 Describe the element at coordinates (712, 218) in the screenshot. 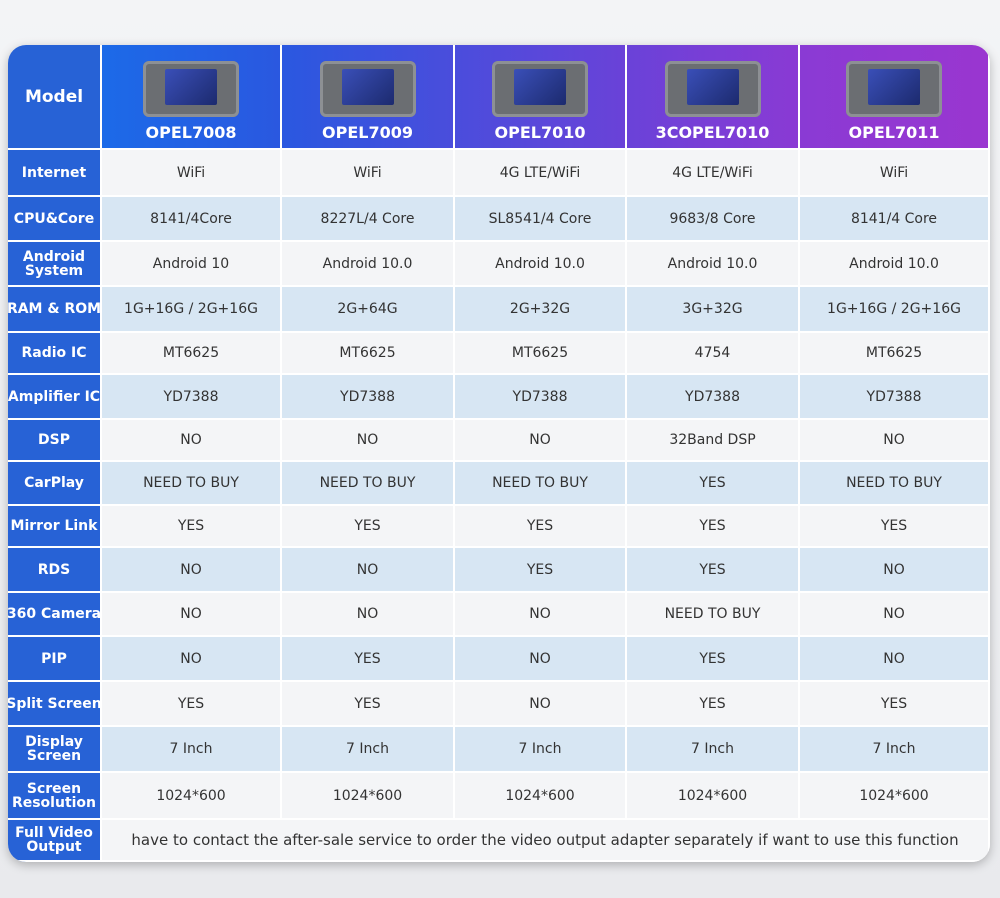

I see `cell-text: 9683/8 Core` at that location.